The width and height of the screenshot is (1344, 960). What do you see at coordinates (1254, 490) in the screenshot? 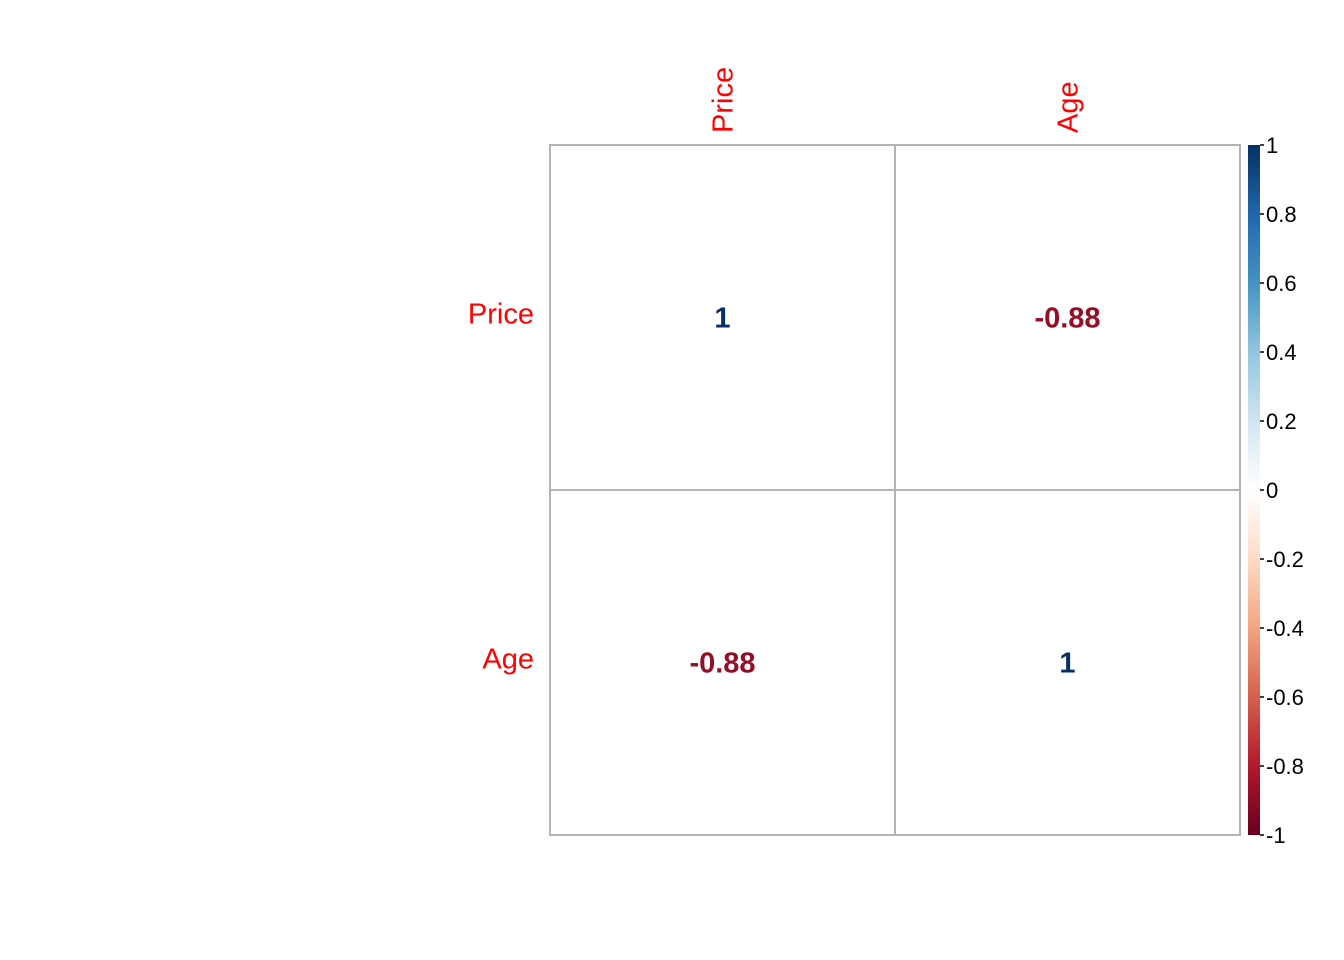
I see `colorbar-gradient` at bounding box center [1254, 490].